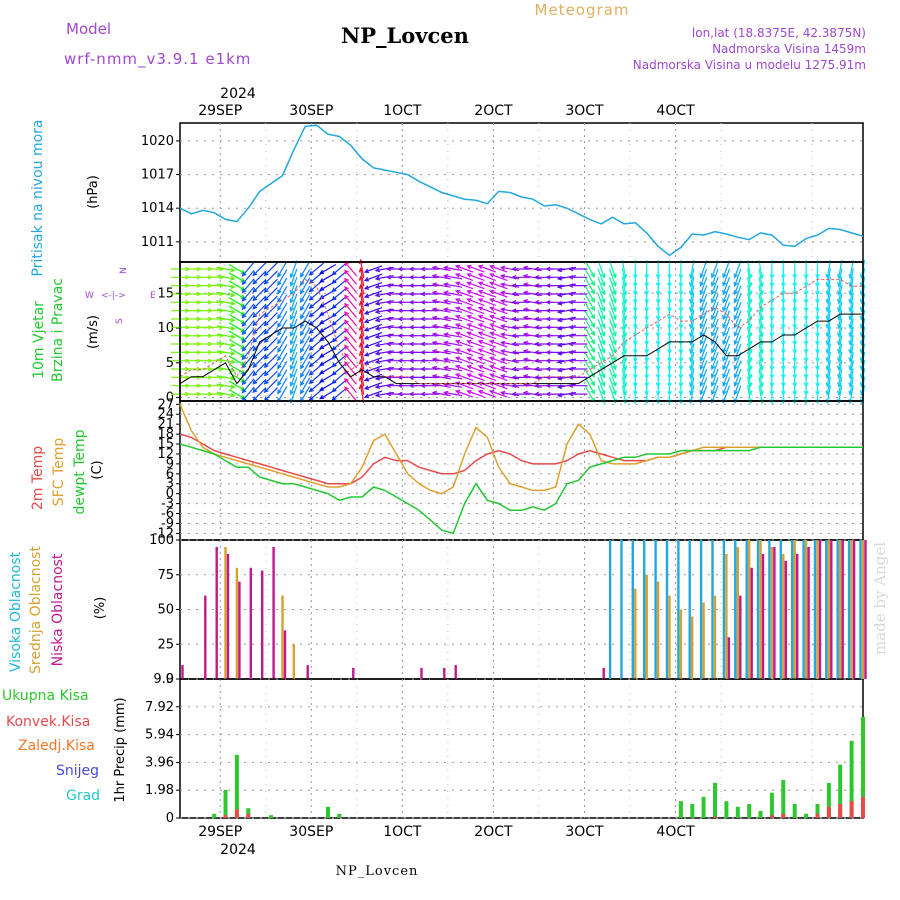 Image resolution: width=900 pixels, height=900 pixels. I want to click on station-title: NP_Lovcen, so click(405, 35).